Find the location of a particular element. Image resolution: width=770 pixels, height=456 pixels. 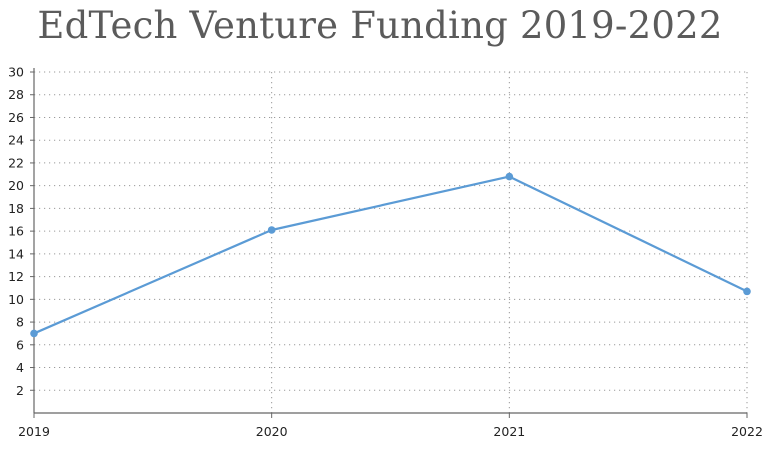

y-tick-label-18: 18 is located at coordinates (16, 208).